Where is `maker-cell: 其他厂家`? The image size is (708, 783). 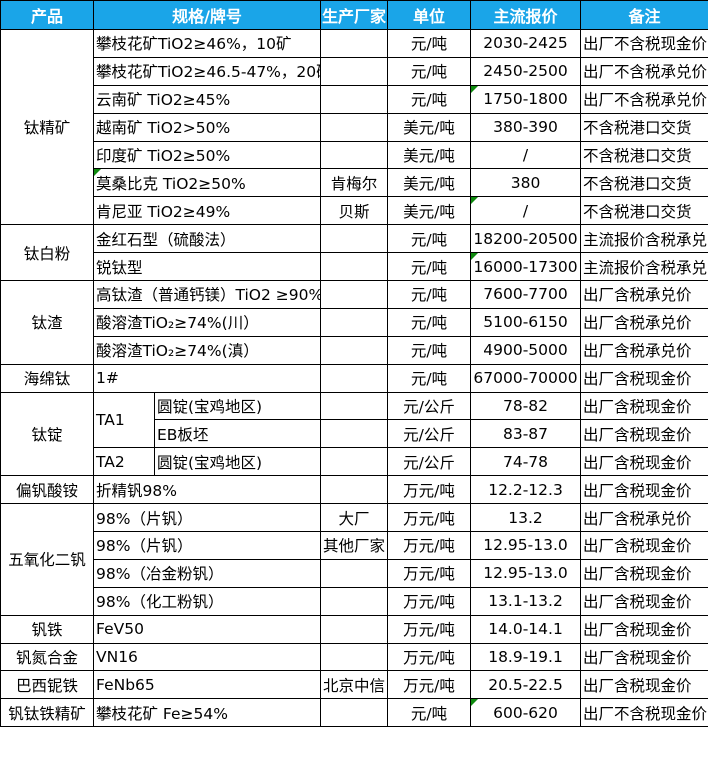 maker-cell: 其他厂家 is located at coordinates (354, 545).